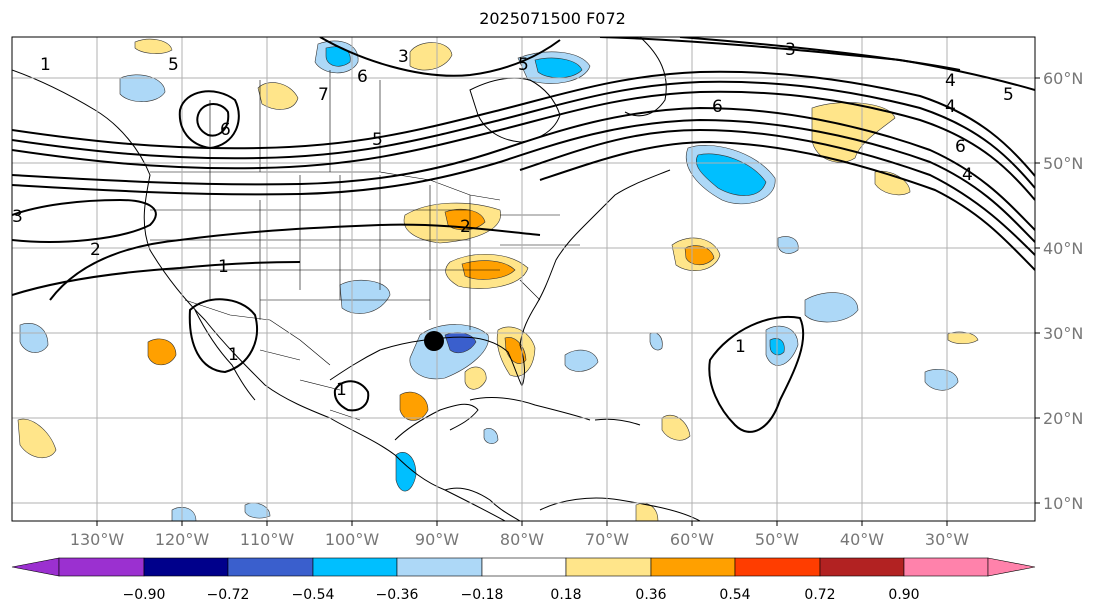  What do you see at coordinates (941, 380) in the screenshot?
I see `blue-blob-atlantic-se` at bounding box center [941, 380].